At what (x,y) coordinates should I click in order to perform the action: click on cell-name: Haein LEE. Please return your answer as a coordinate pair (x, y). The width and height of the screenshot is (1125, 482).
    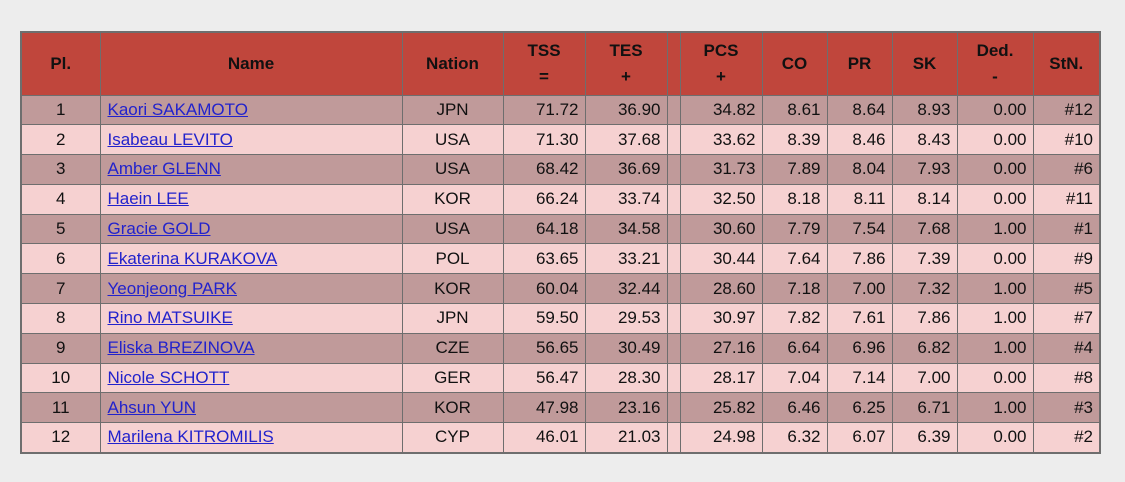
    Looking at the image, I should click on (251, 199).